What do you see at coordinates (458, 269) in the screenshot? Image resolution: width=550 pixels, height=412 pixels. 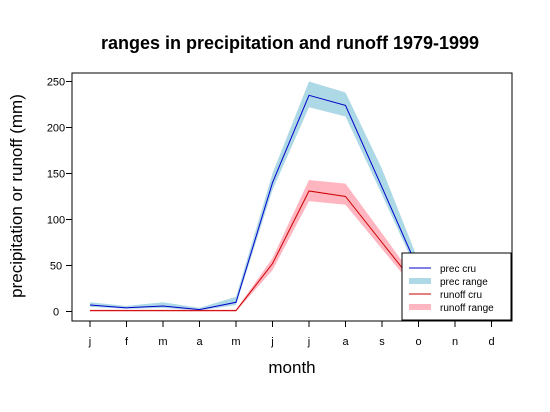 I see `legend-label-prec-cru: prec cru` at bounding box center [458, 269].